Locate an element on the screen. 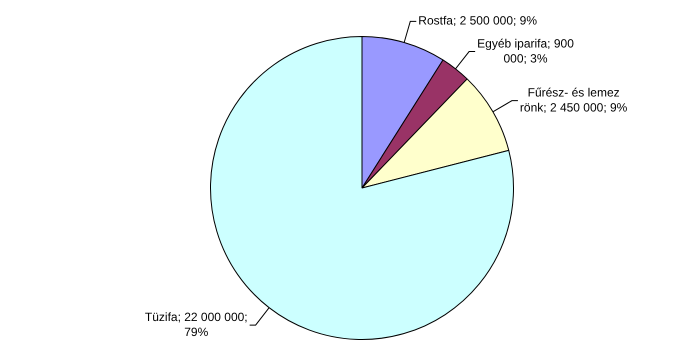 The image size is (700, 347). slice-label: Rostfa; 2 500 000; 9% is located at coordinates (478, 21).